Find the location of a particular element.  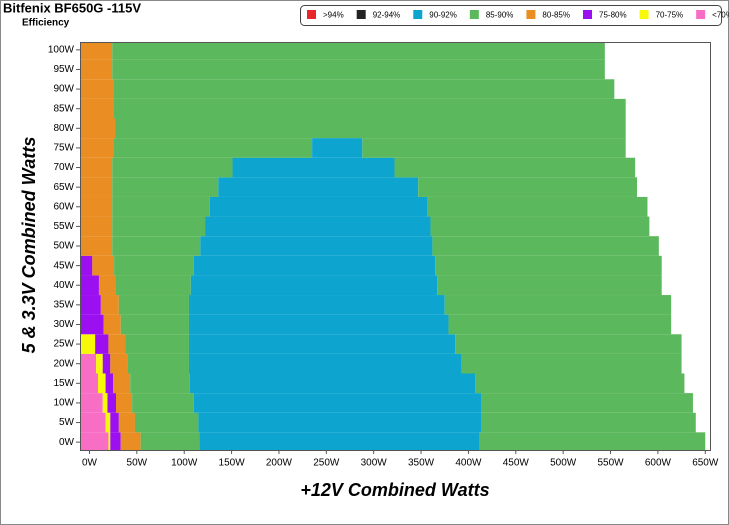

y-tick-label: 35W is located at coordinates (63, 304).